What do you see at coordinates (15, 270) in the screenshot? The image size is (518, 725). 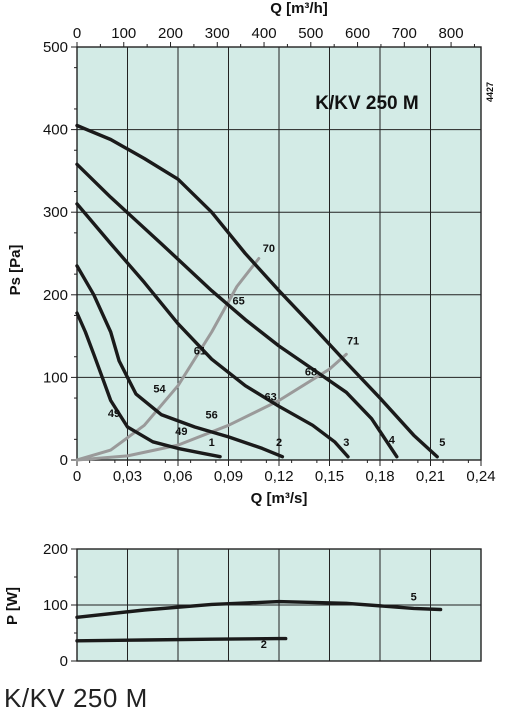 I see `y-axis-title: Ps [Pa]` at bounding box center [15, 270].